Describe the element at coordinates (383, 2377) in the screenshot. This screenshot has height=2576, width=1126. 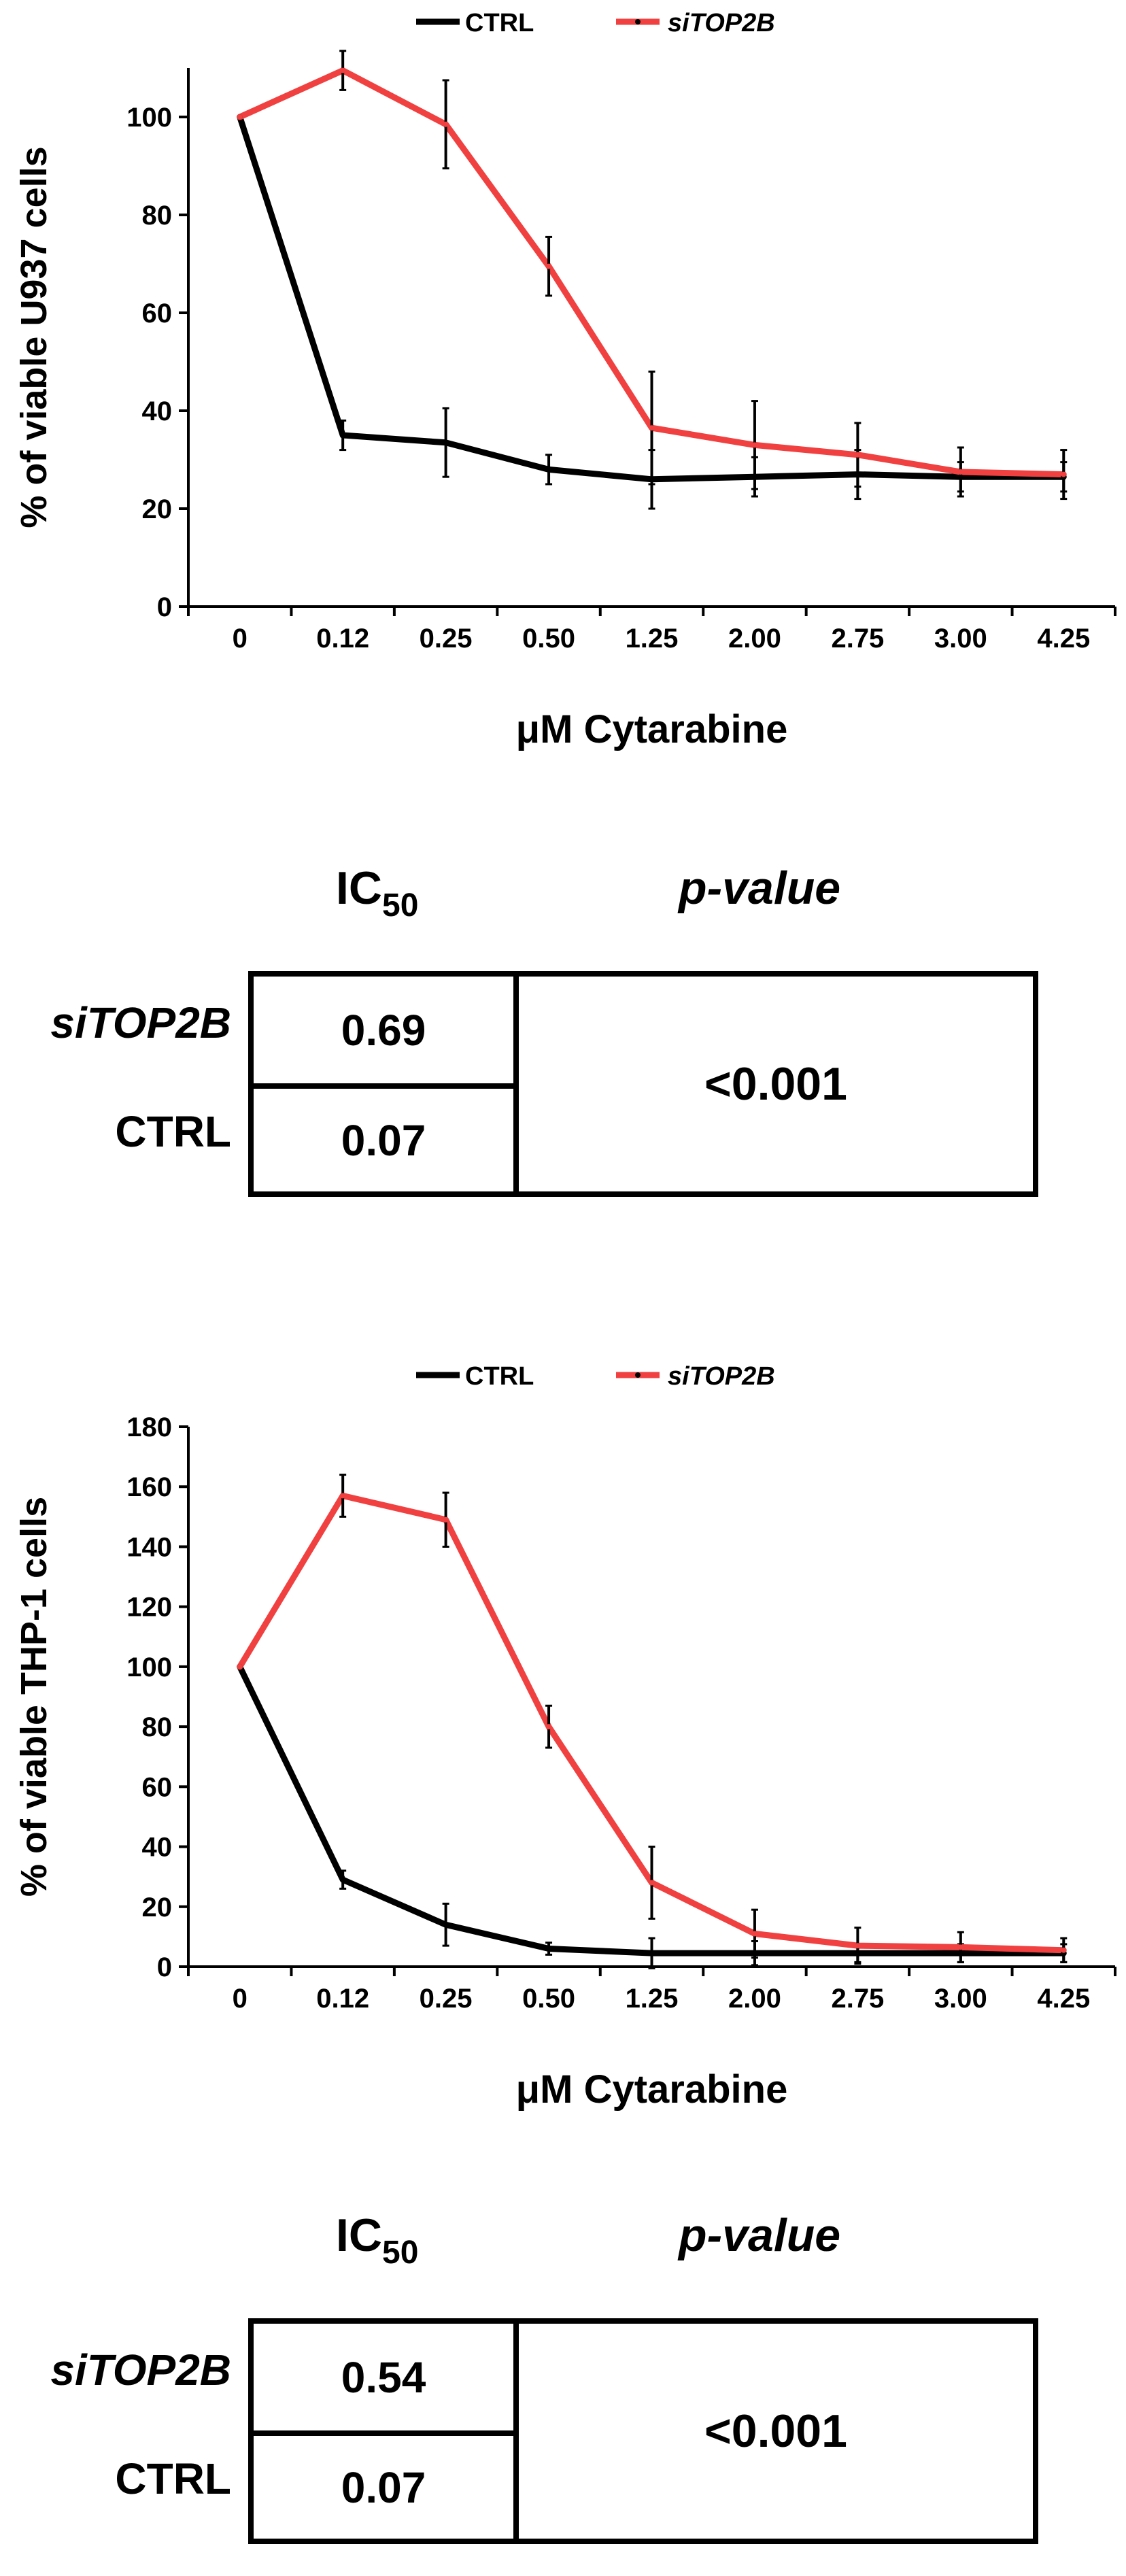
I see `ic50-value-sitop2b: 0.54` at that location.